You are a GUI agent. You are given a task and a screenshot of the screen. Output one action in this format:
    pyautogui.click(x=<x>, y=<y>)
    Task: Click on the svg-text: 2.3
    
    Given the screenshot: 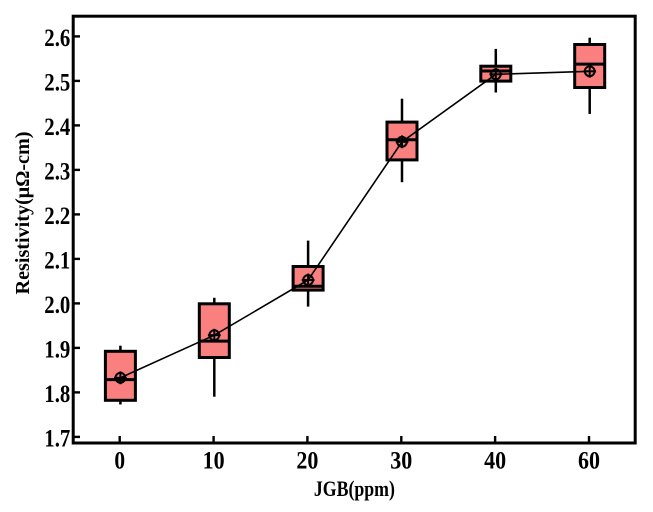 What is the action you would take?
    pyautogui.click(x=57, y=171)
    